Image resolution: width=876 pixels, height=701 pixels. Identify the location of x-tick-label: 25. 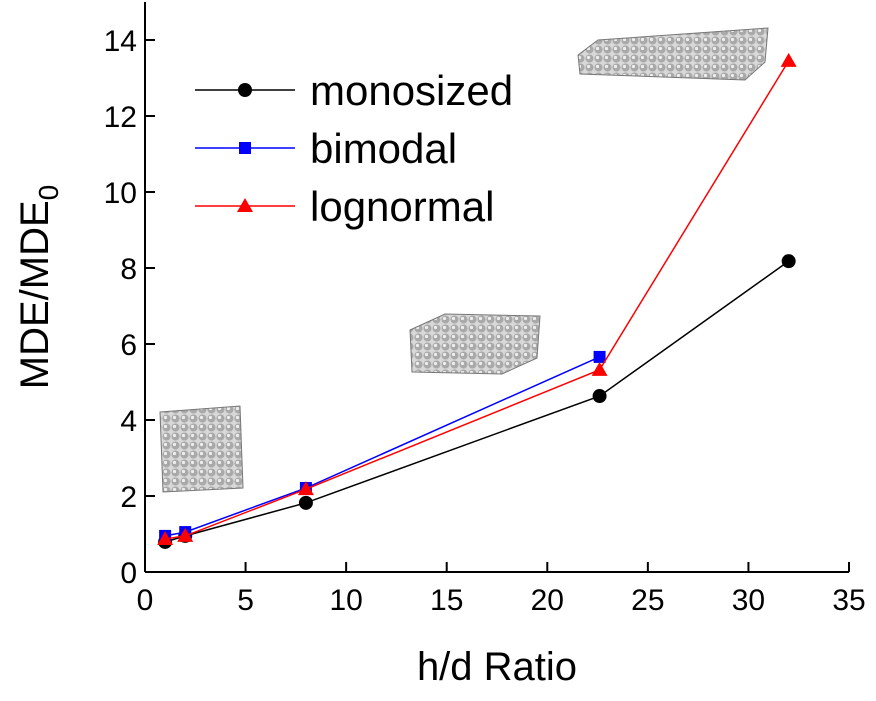
(647, 600).